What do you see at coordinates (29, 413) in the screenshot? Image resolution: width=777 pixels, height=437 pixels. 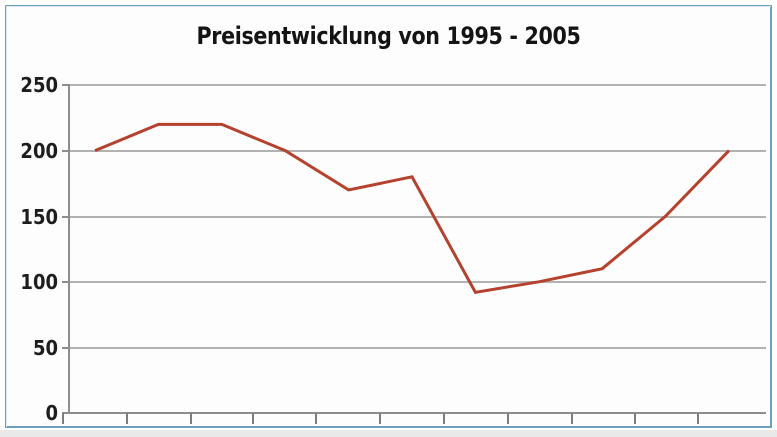 I see `y-tick-label-wrap-0: 0` at bounding box center [29, 413].